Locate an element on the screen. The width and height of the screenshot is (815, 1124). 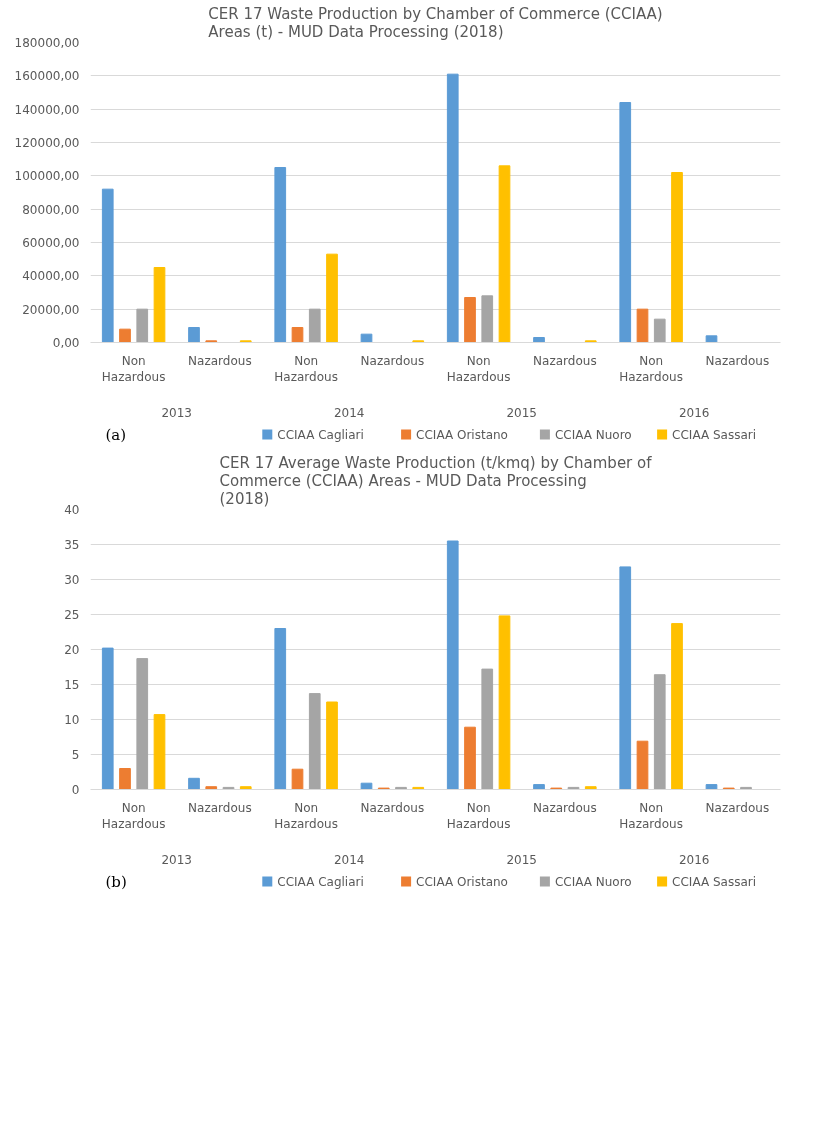
y-tick-label: 20 is located at coordinates (72, 650).